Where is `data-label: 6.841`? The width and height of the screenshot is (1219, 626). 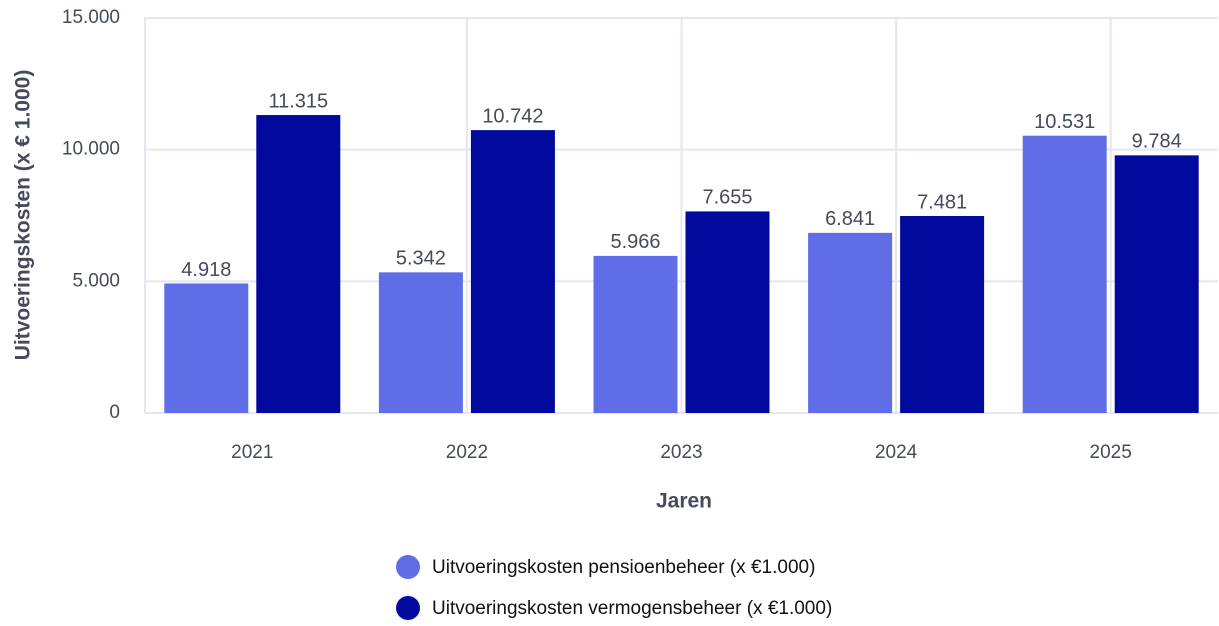
data-label: 6.841 is located at coordinates (850, 219).